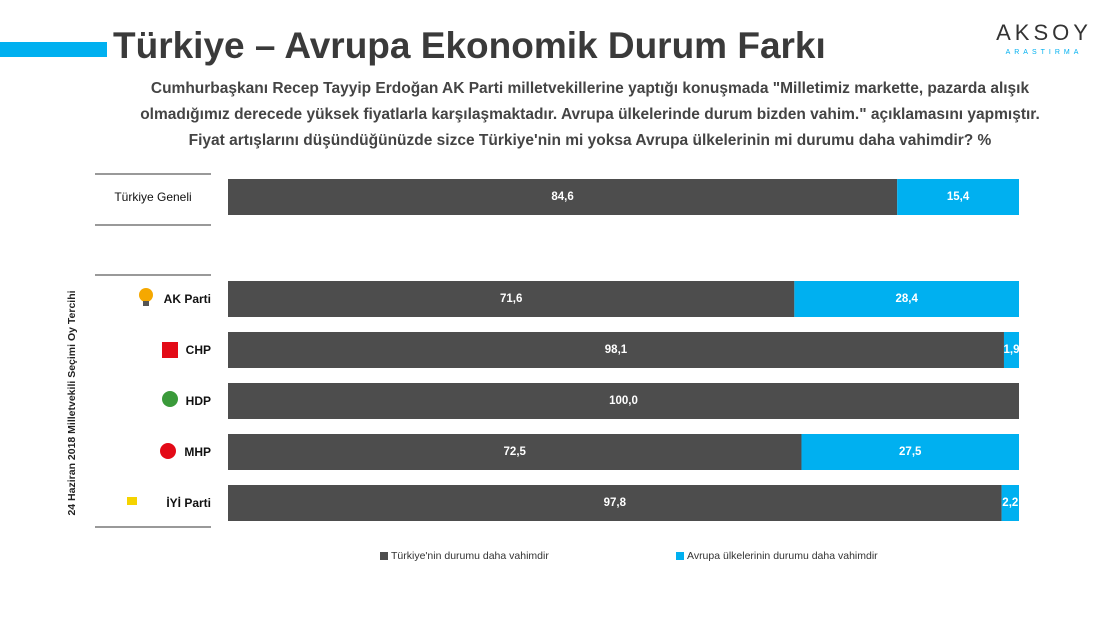 The image size is (1114, 624). What do you see at coordinates (198, 401) in the screenshot?
I see `category-label: HDP` at bounding box center [198, 401].